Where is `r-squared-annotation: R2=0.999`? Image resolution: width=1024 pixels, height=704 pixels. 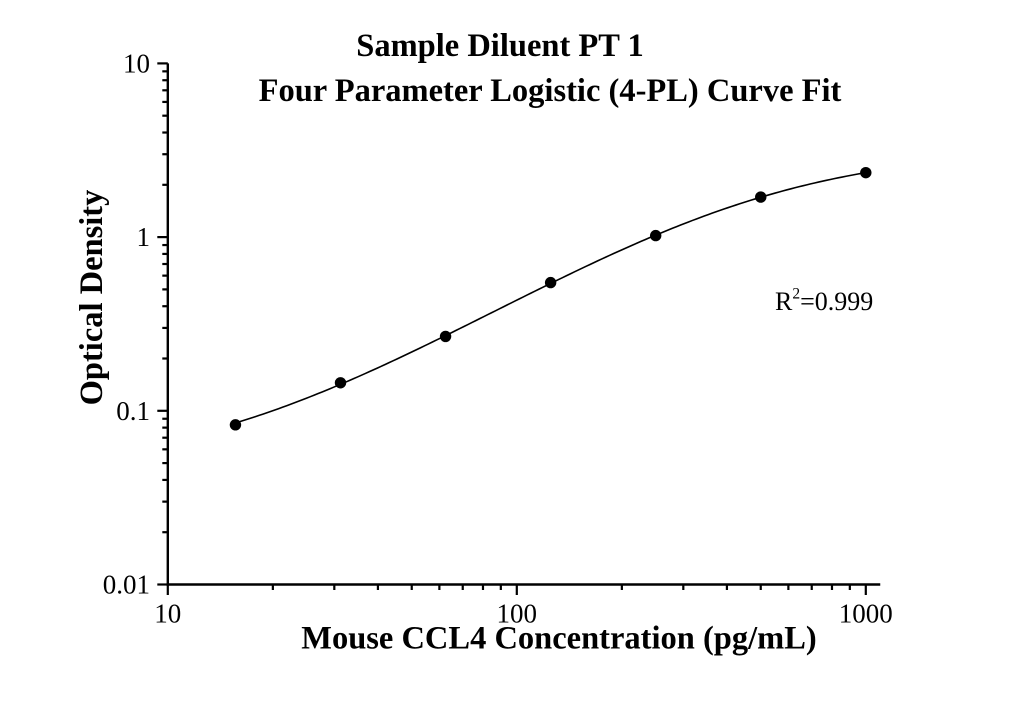 r-squared-annotation: R2=0.999 is located at coordinates (824, 301).